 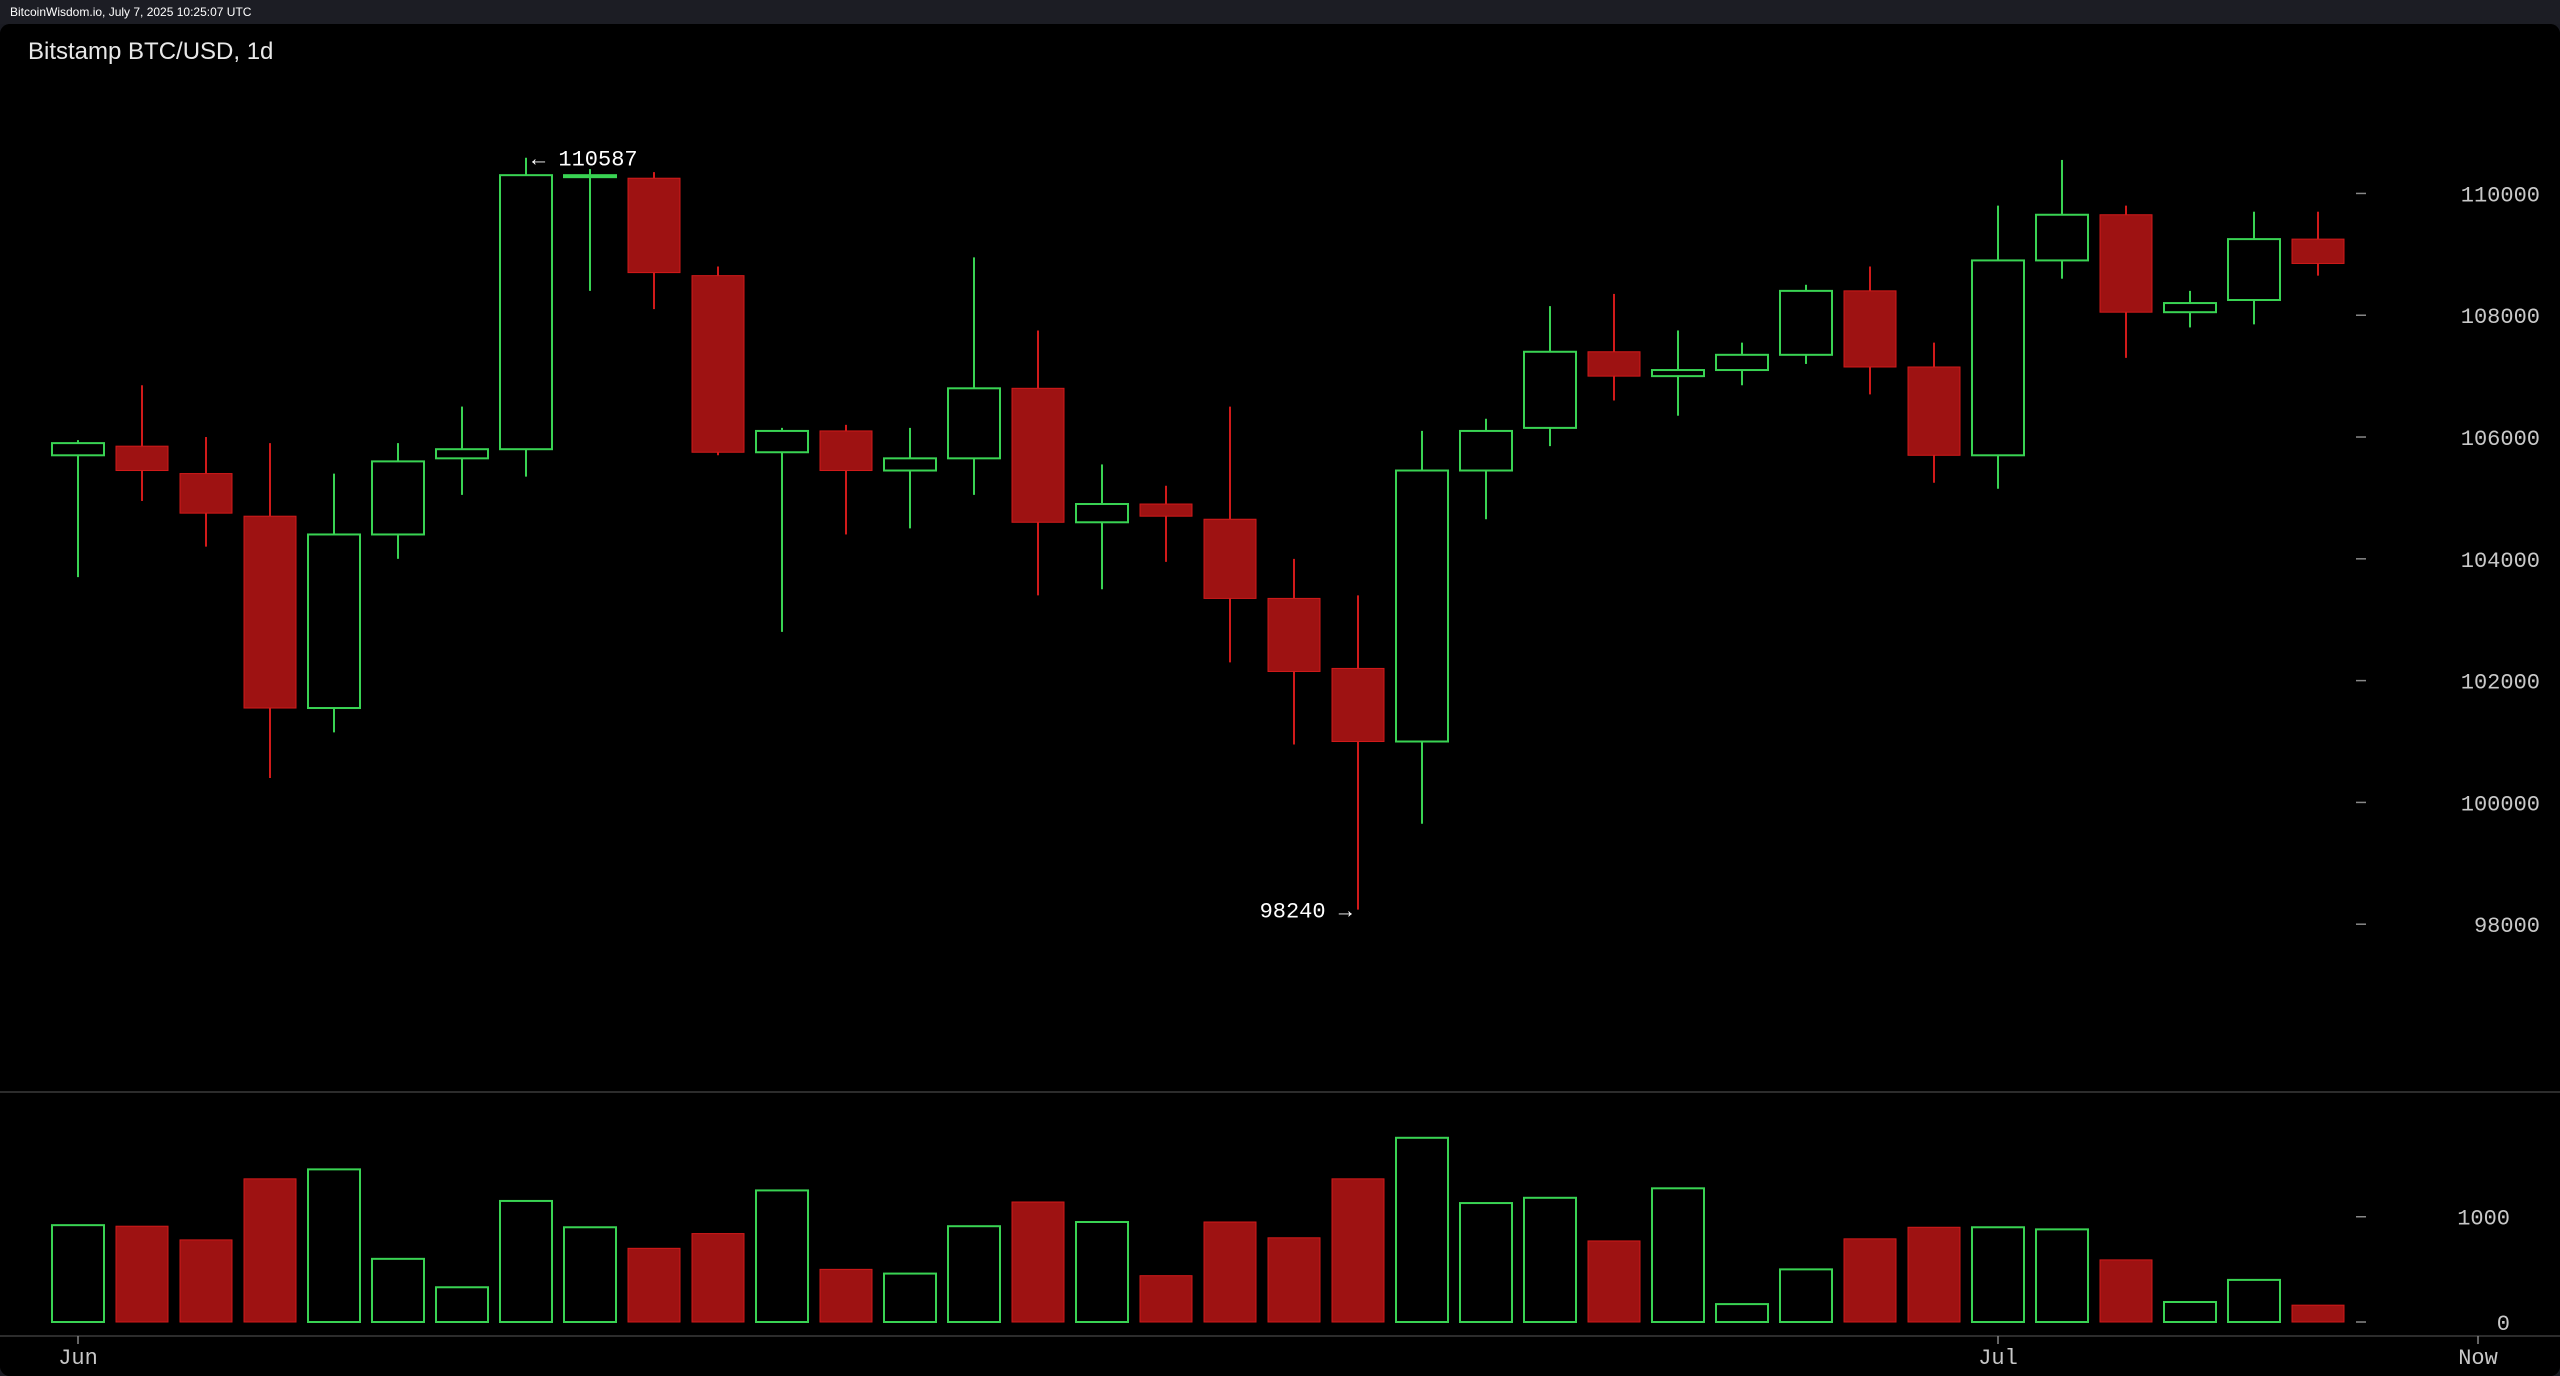 What do you see at coordinates (585, 160) in the screenshot?
I see `high-annotation: ← 110587` at bounding box center [585, 160].